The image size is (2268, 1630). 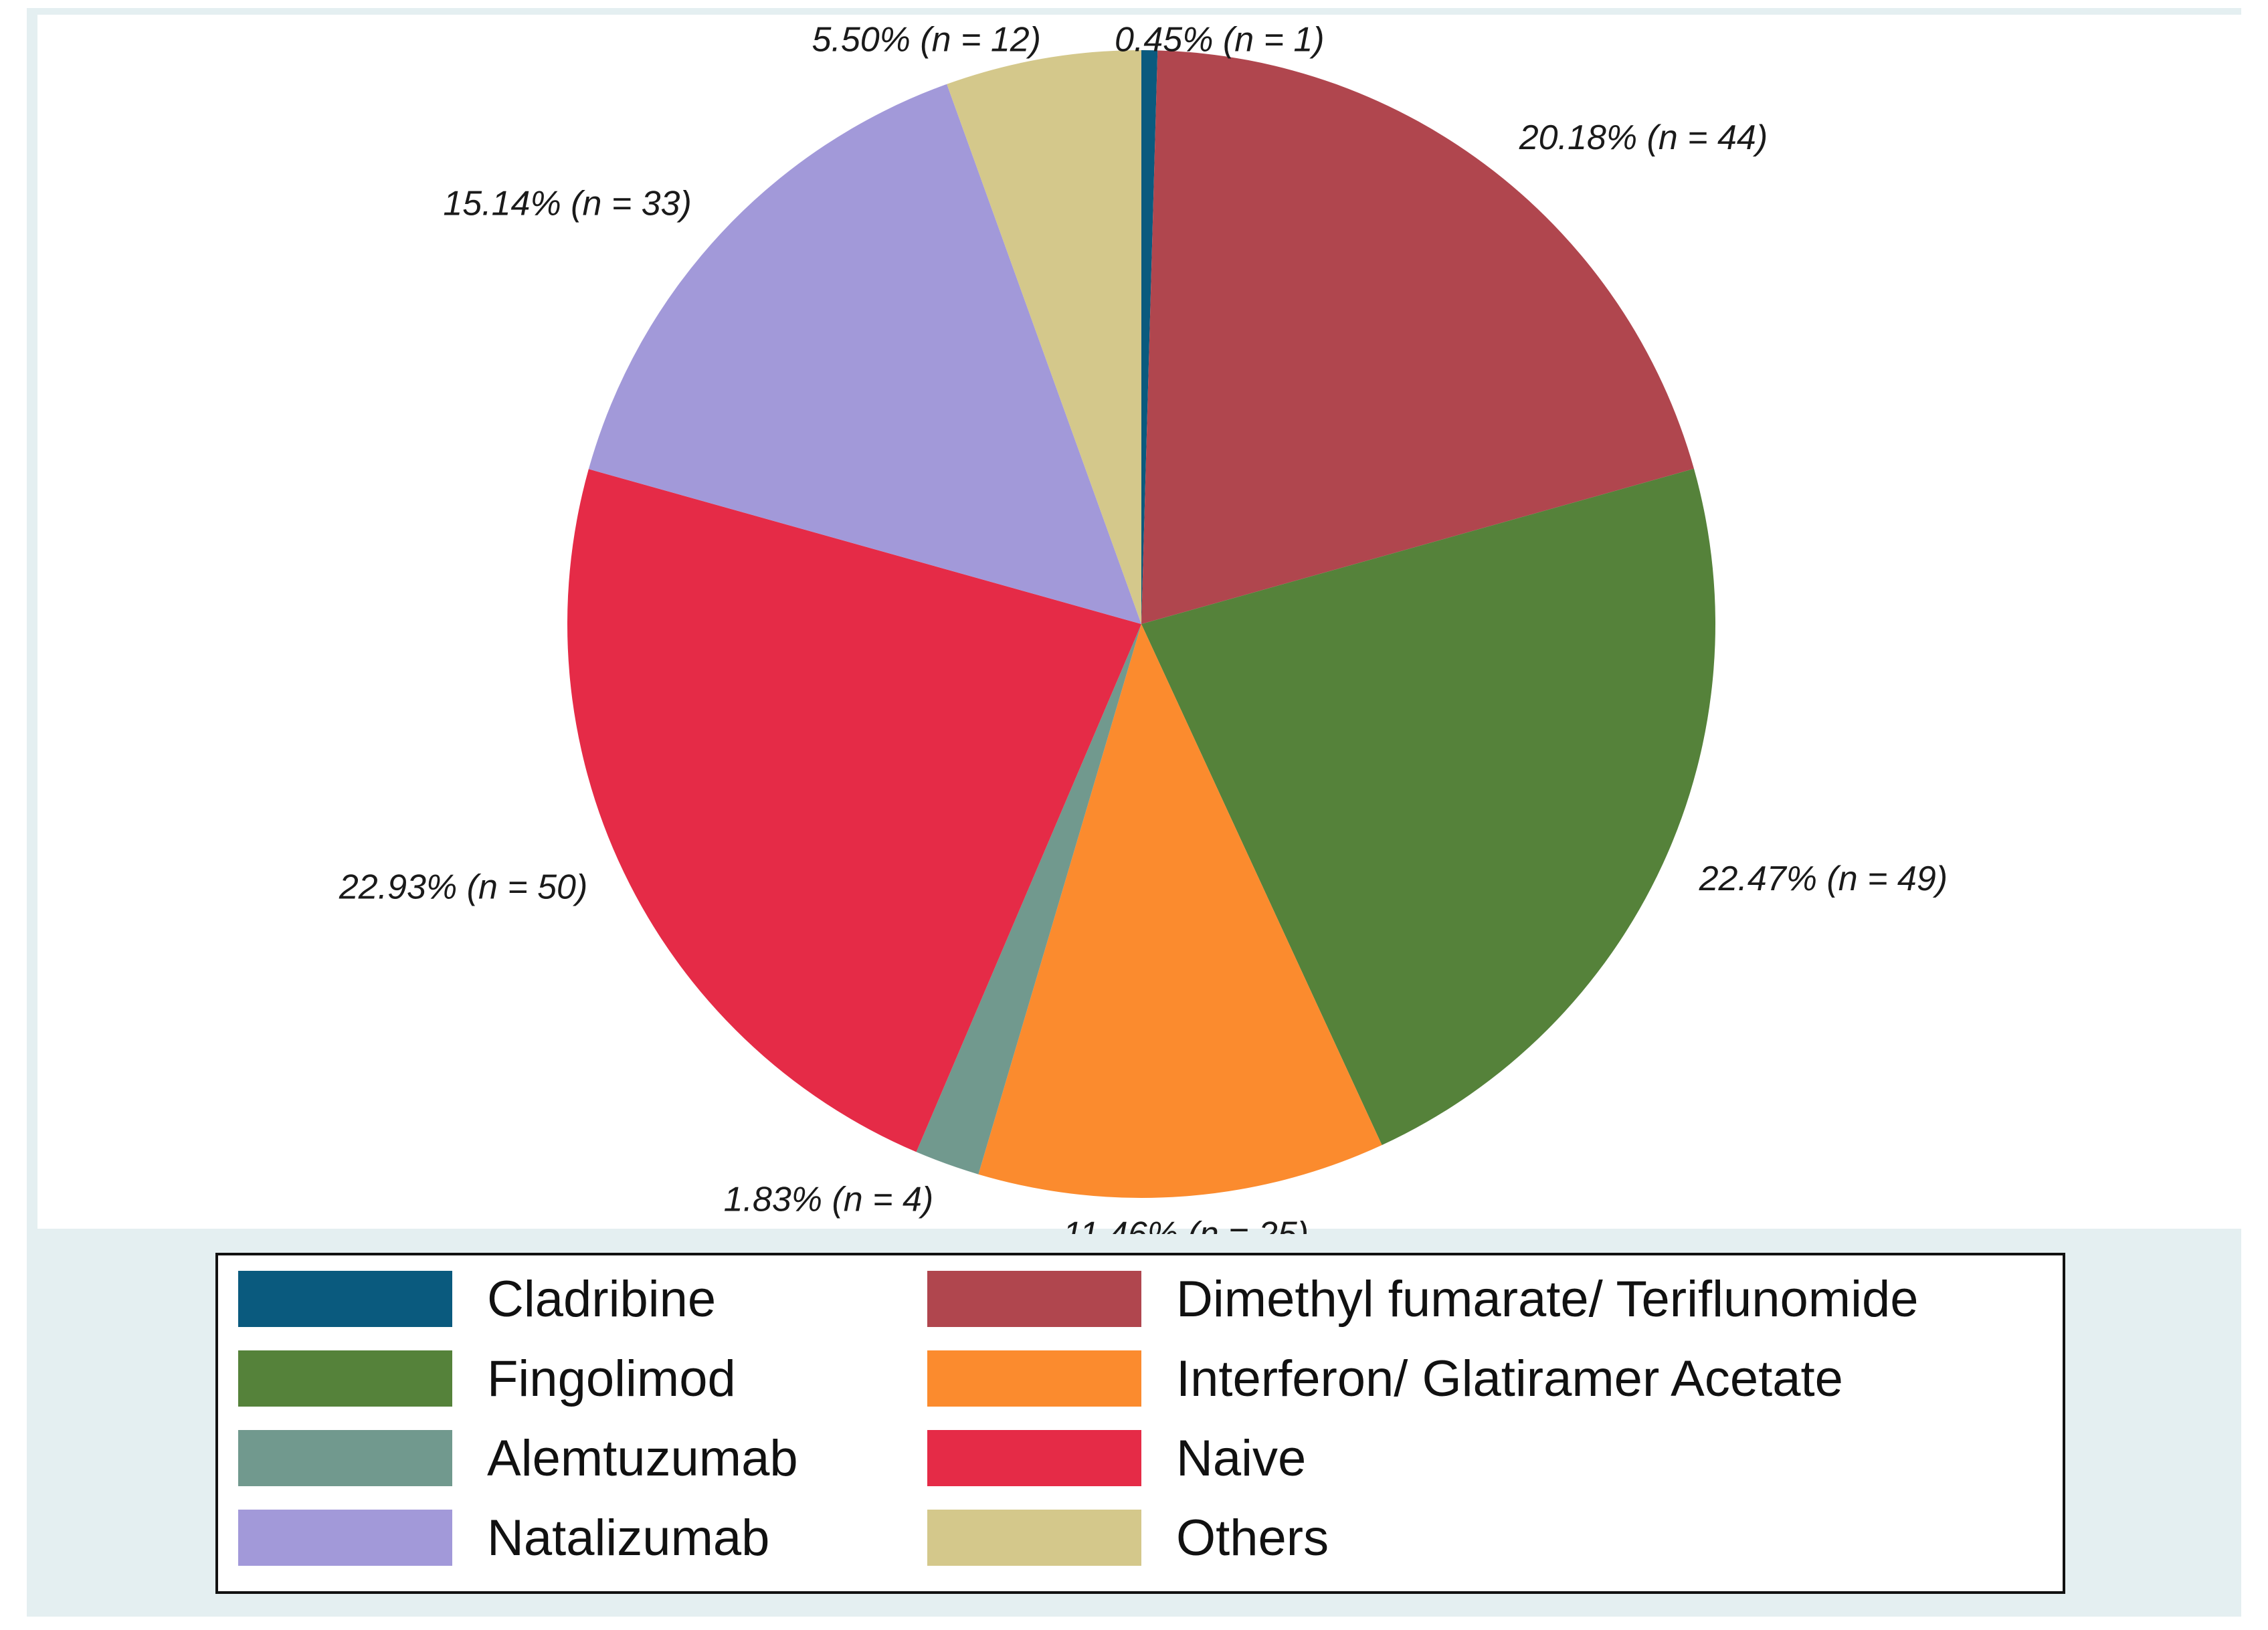 I want to click on legend-label: Alemtuzumab, so click(x=642, y=1458).